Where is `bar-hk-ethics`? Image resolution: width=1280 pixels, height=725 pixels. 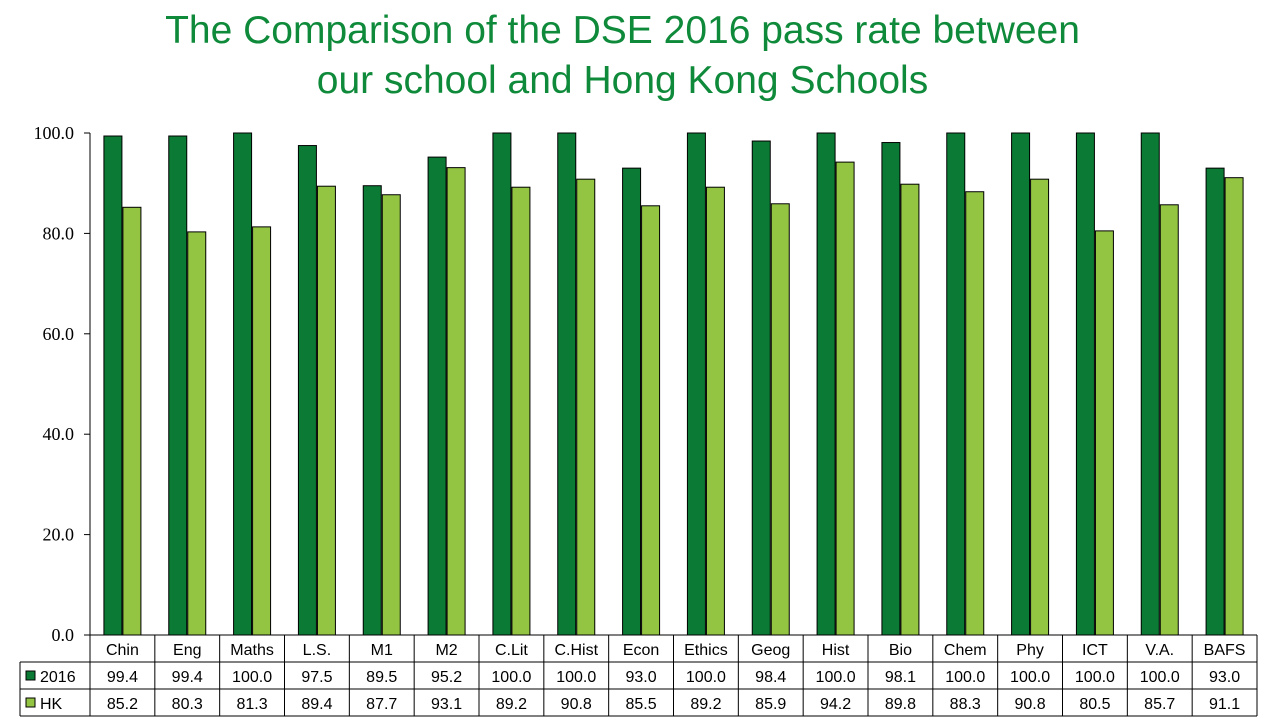 bar-hk-ethics is located at coordinates (715, 411).